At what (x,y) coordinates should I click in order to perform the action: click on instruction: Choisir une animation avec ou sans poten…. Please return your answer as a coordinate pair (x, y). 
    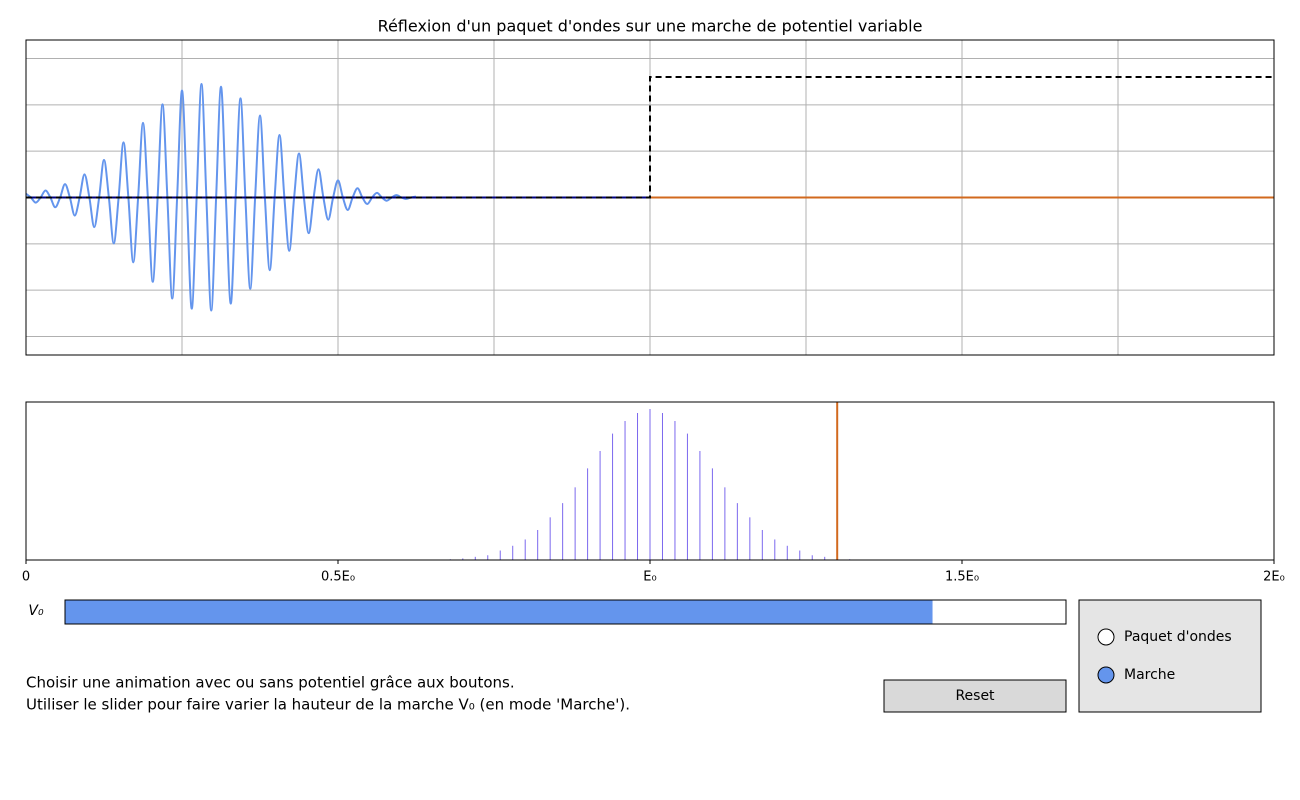
    Looking at the image, I should click on (270, 683).